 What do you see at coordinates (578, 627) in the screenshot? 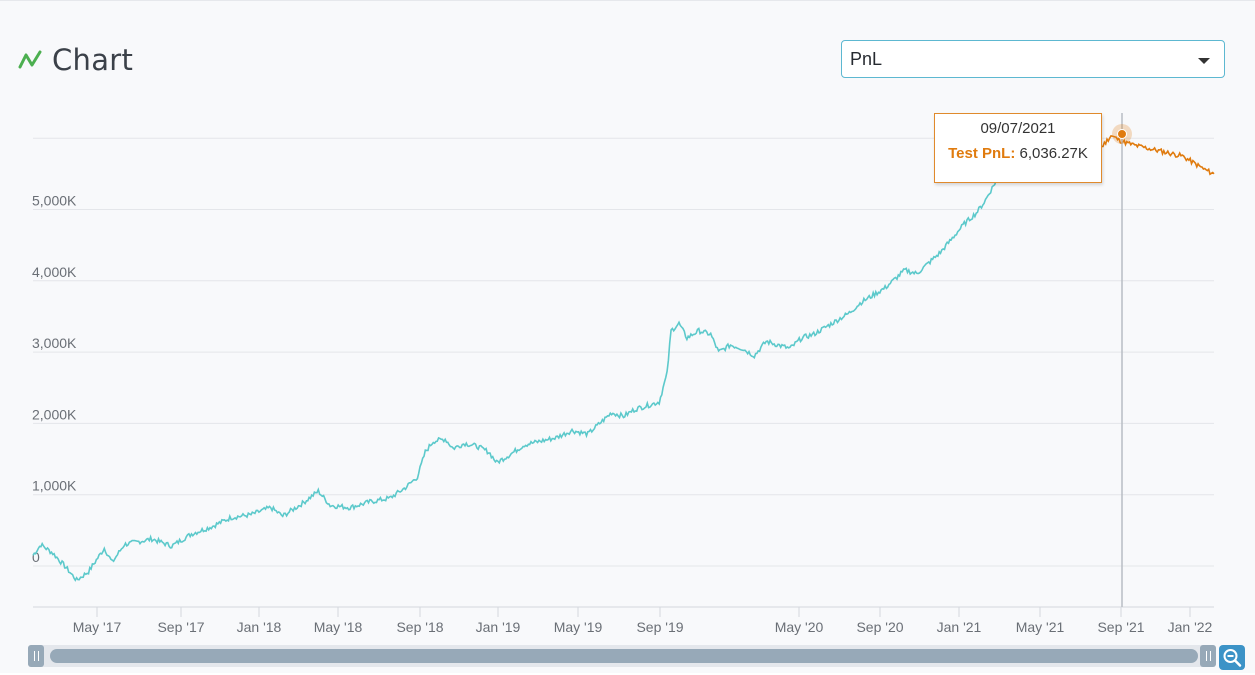
I see `x-tick-label: May '19` at bounding box center [578, 627].